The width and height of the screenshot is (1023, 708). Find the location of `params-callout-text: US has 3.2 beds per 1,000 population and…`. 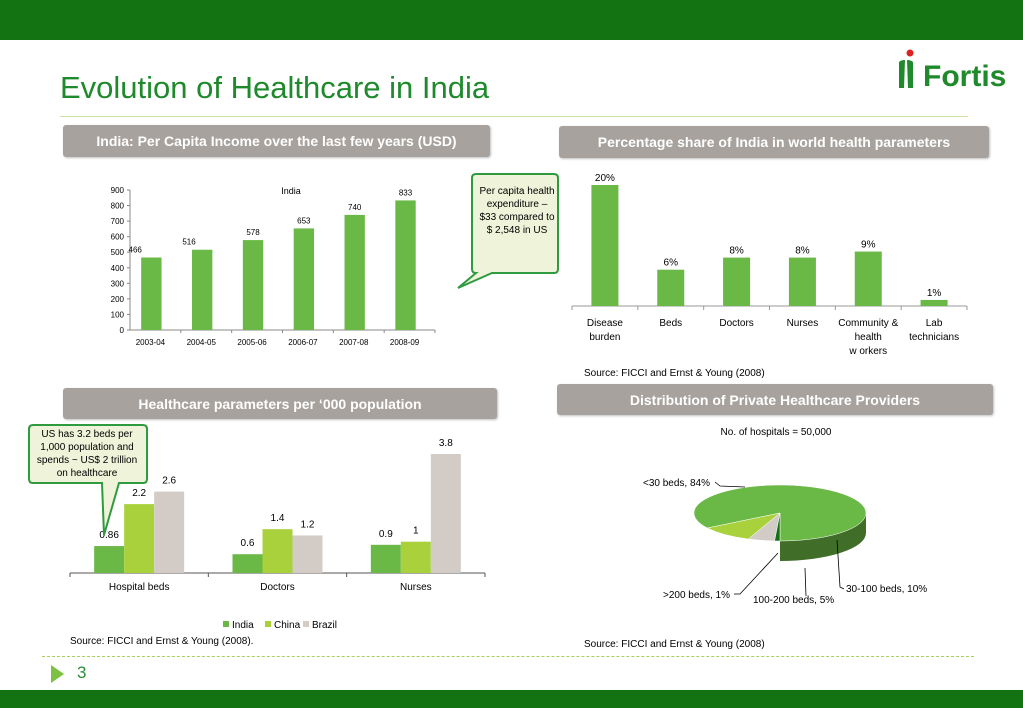

params-callout-text: US has 3.2 beds per 1,000 population and… is located at coordinates (87, 454).